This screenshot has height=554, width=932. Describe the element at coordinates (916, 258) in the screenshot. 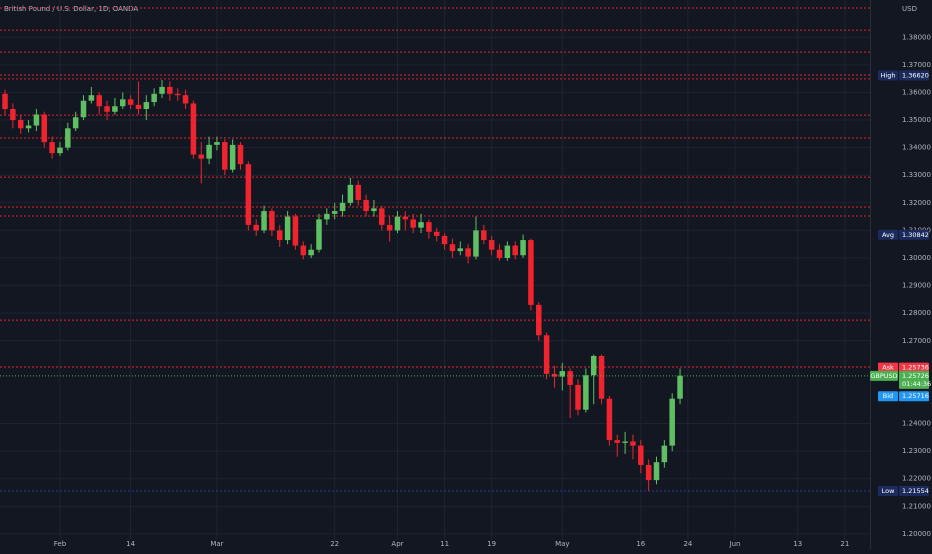

I see `y-tick-label: 1.30000` at that location.